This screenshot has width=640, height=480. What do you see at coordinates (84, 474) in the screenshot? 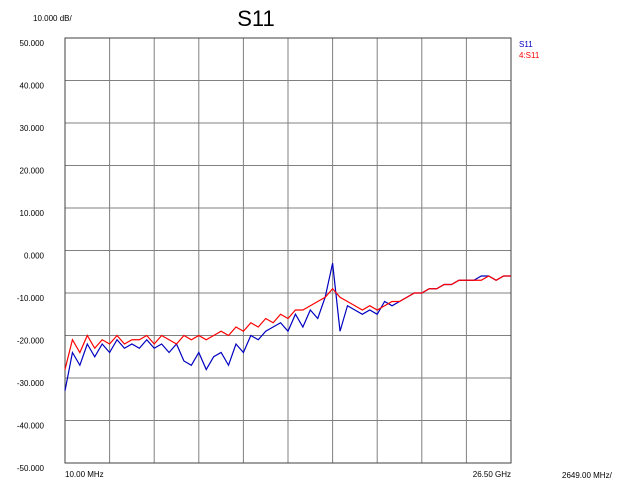
I see `x-tick-label: 10.00 MHz` at bounding box center [84, 474].